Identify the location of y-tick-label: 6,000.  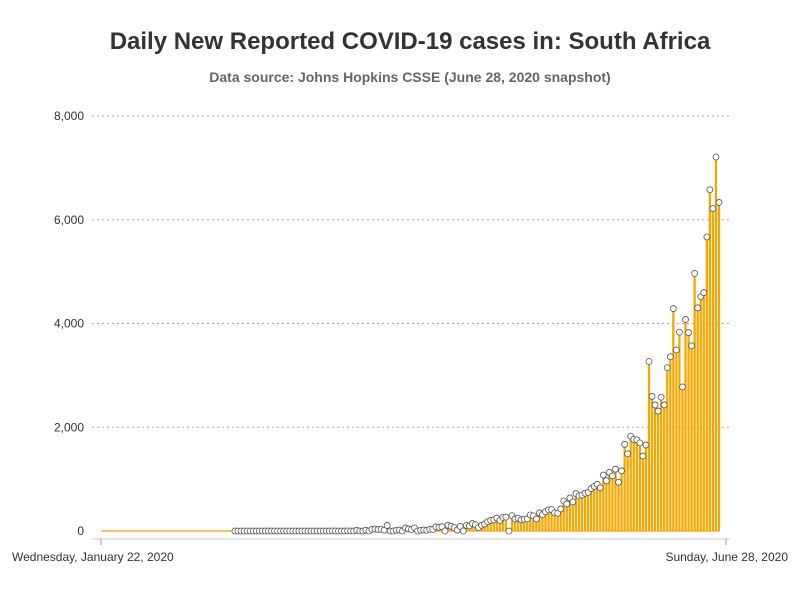
(69, 220).